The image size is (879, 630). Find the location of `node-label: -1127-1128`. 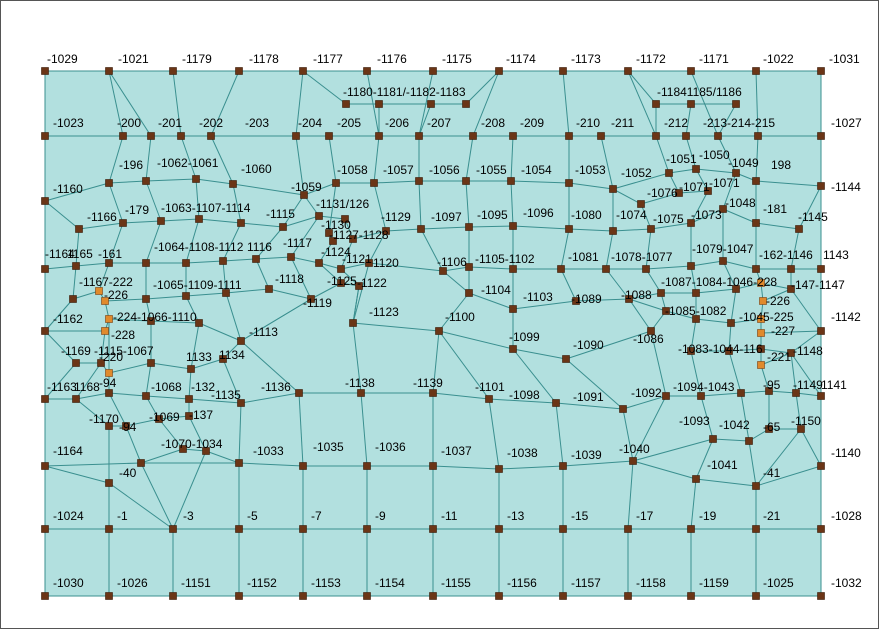

node-label: -1127-1128 is located at coordinates (359, 235).